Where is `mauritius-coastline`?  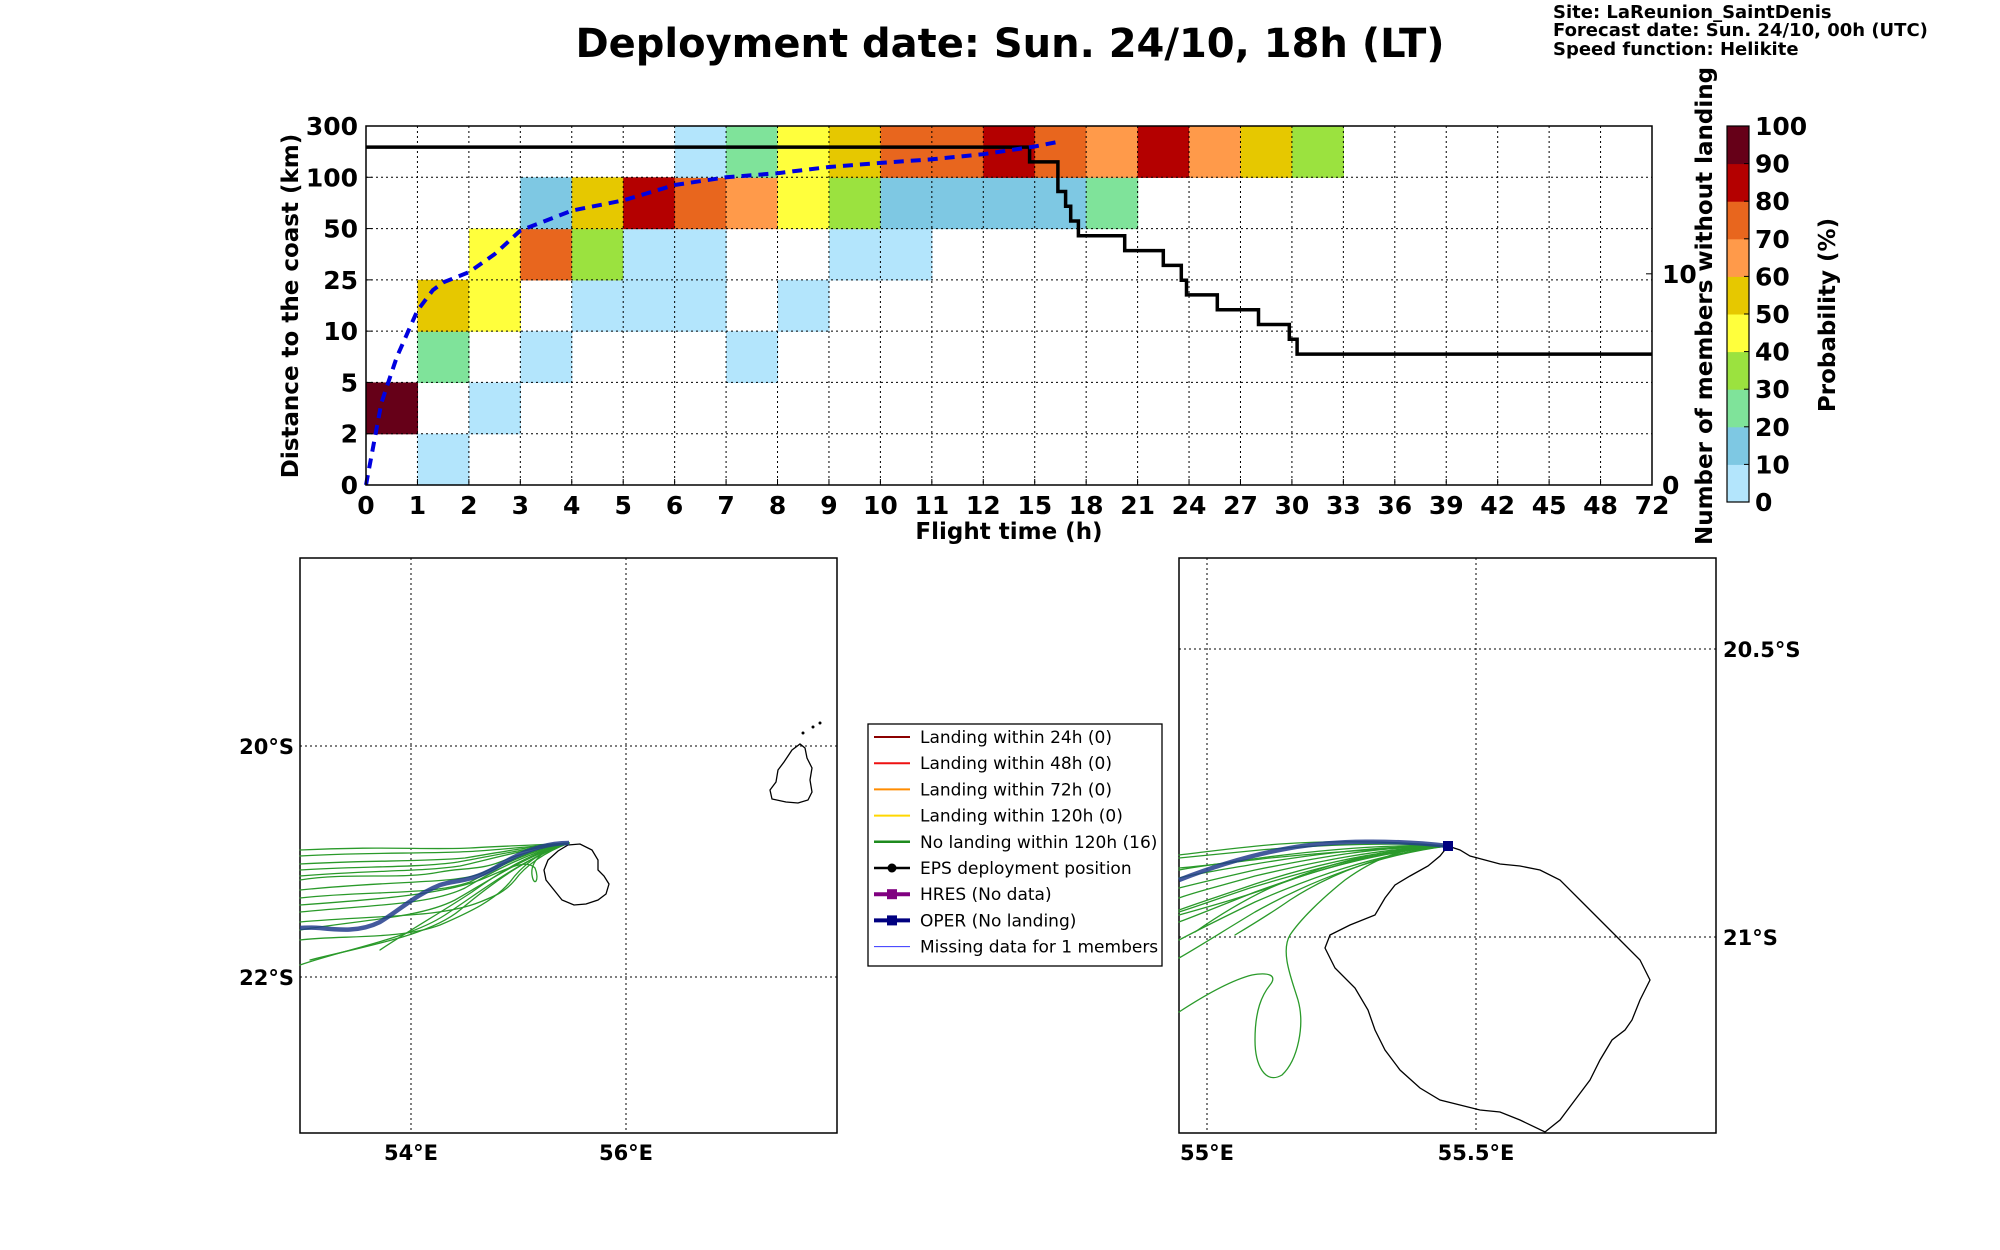
mauritius-coastline is located at coordinates (791, 773).